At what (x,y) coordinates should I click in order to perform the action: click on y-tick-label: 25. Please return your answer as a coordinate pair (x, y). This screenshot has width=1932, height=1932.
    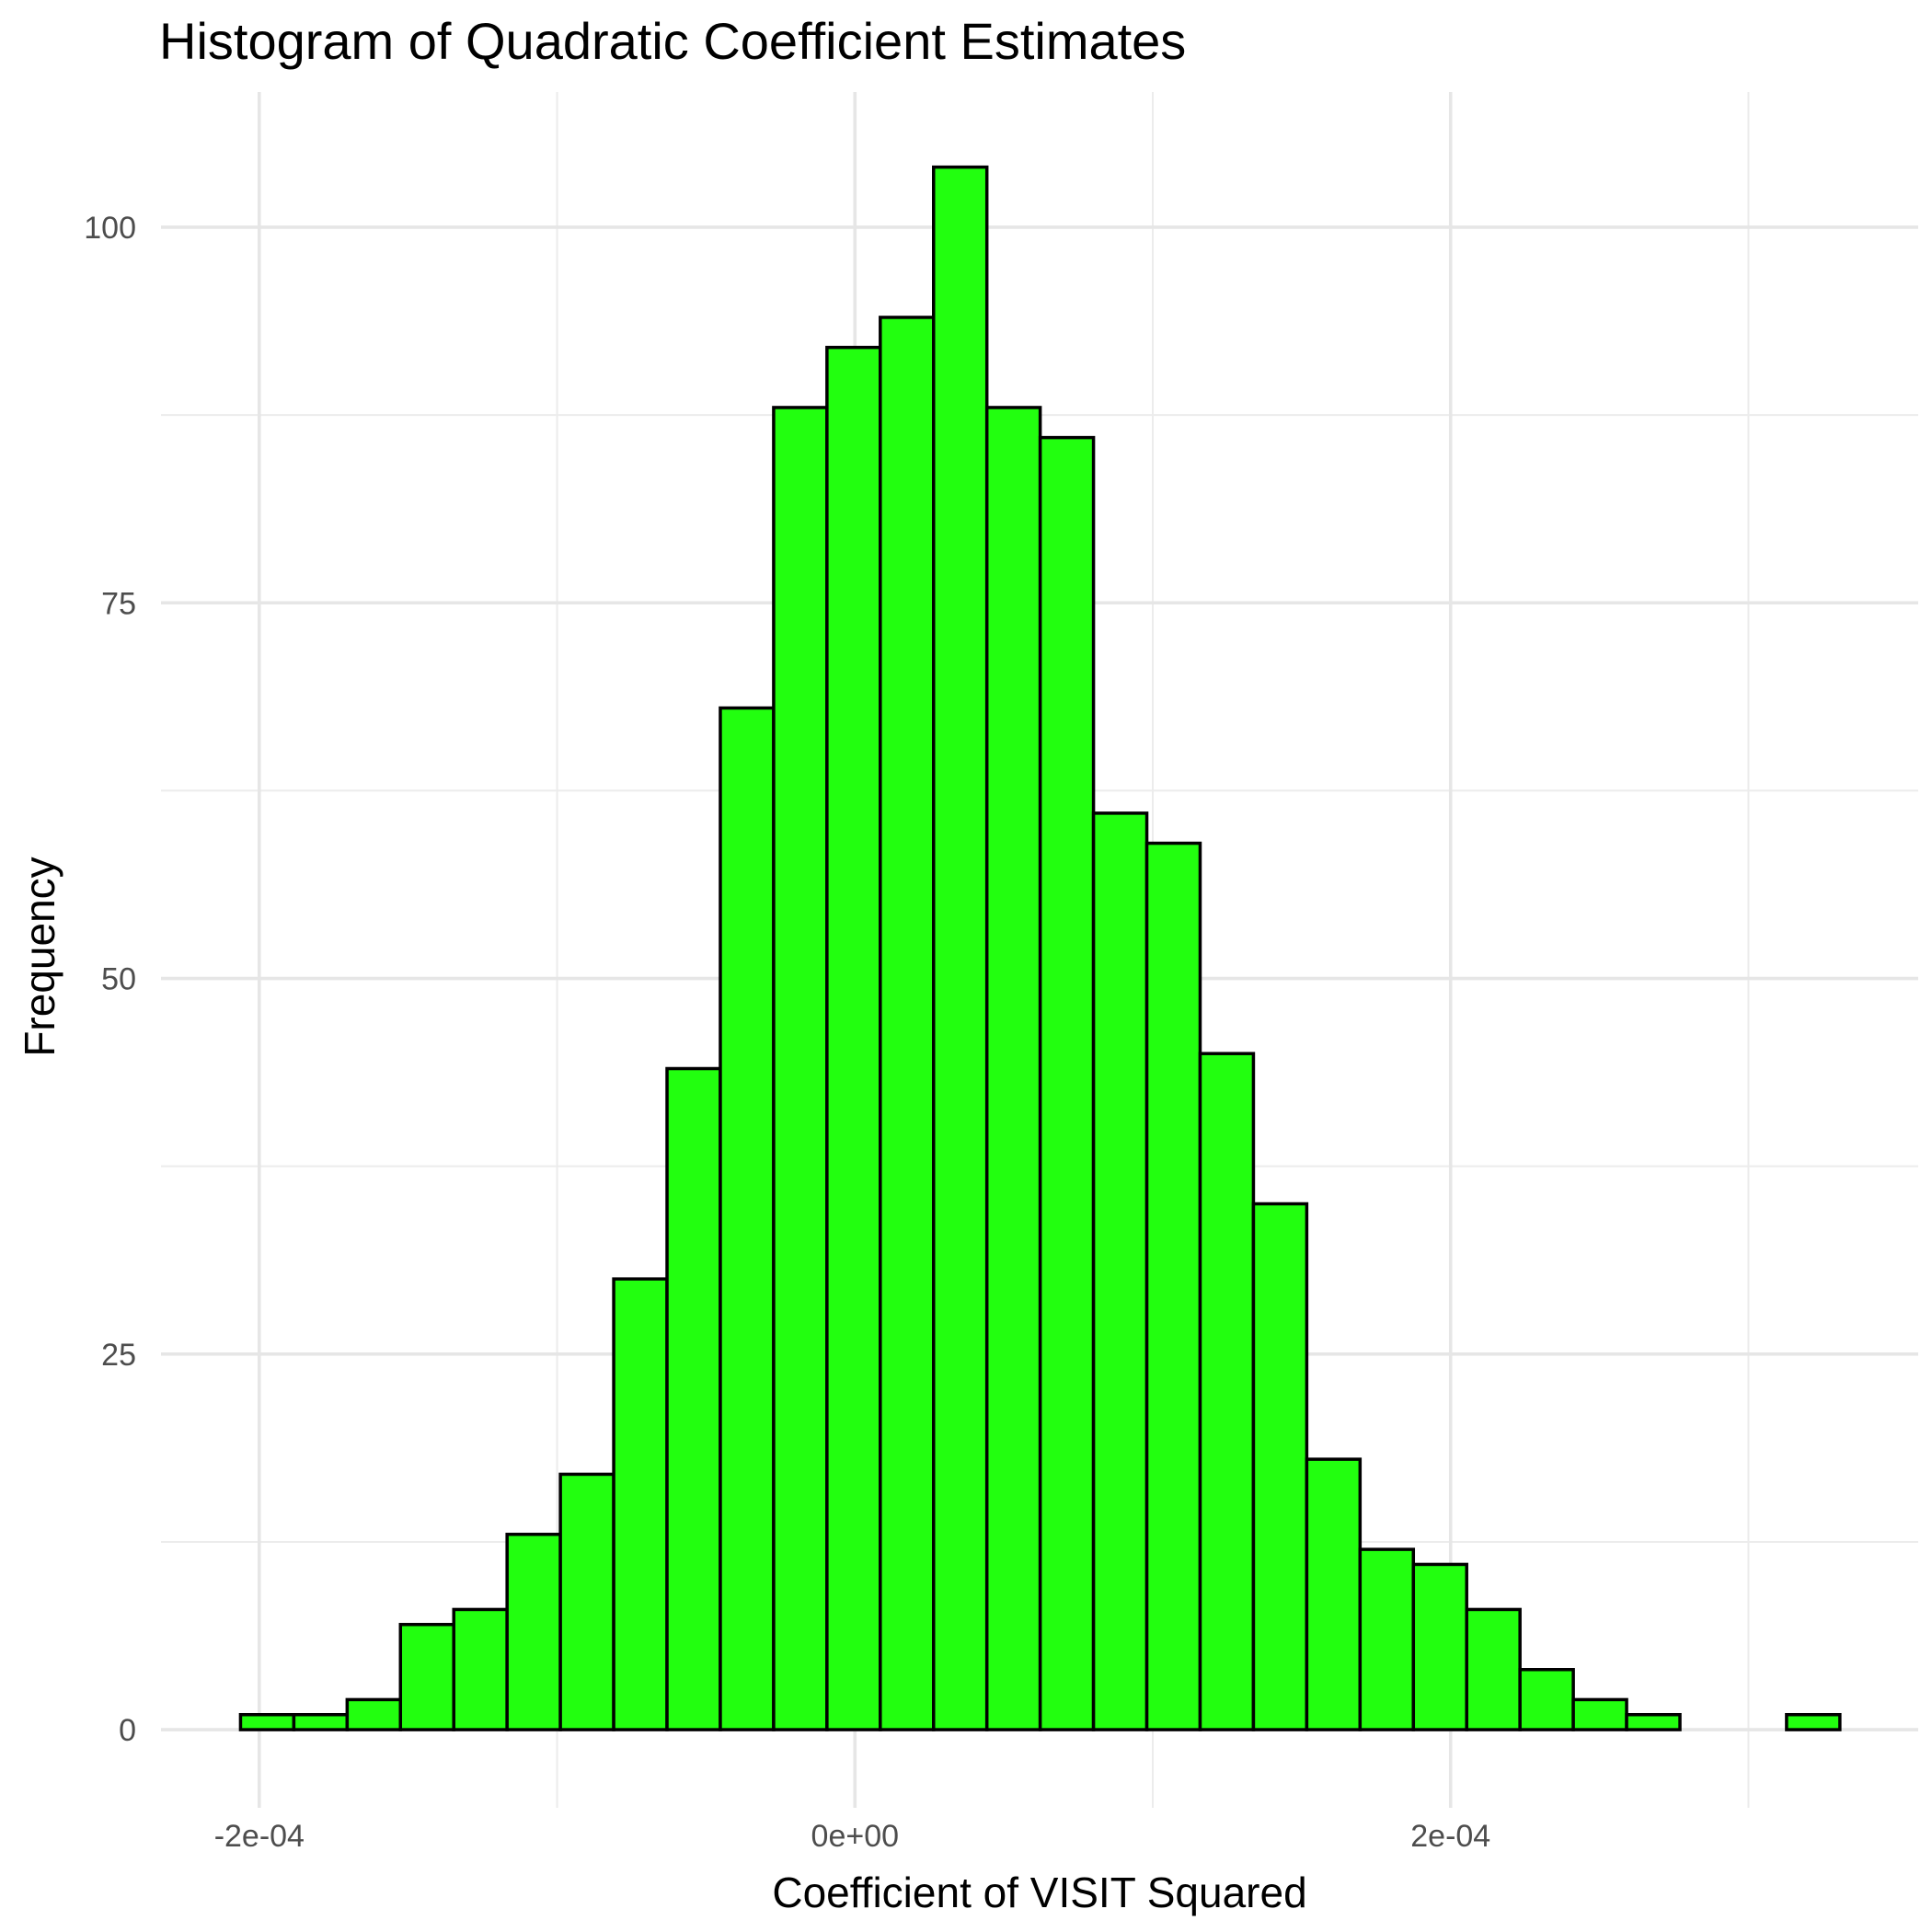
    Looking at the image, I should click on (118, 1355).